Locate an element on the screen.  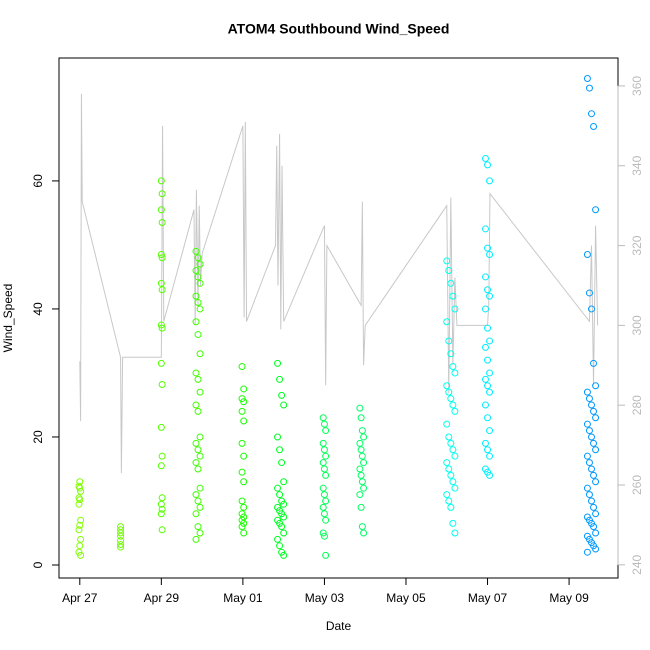
x-tick-label: Apr 27 is located at coordinates (80, 598).